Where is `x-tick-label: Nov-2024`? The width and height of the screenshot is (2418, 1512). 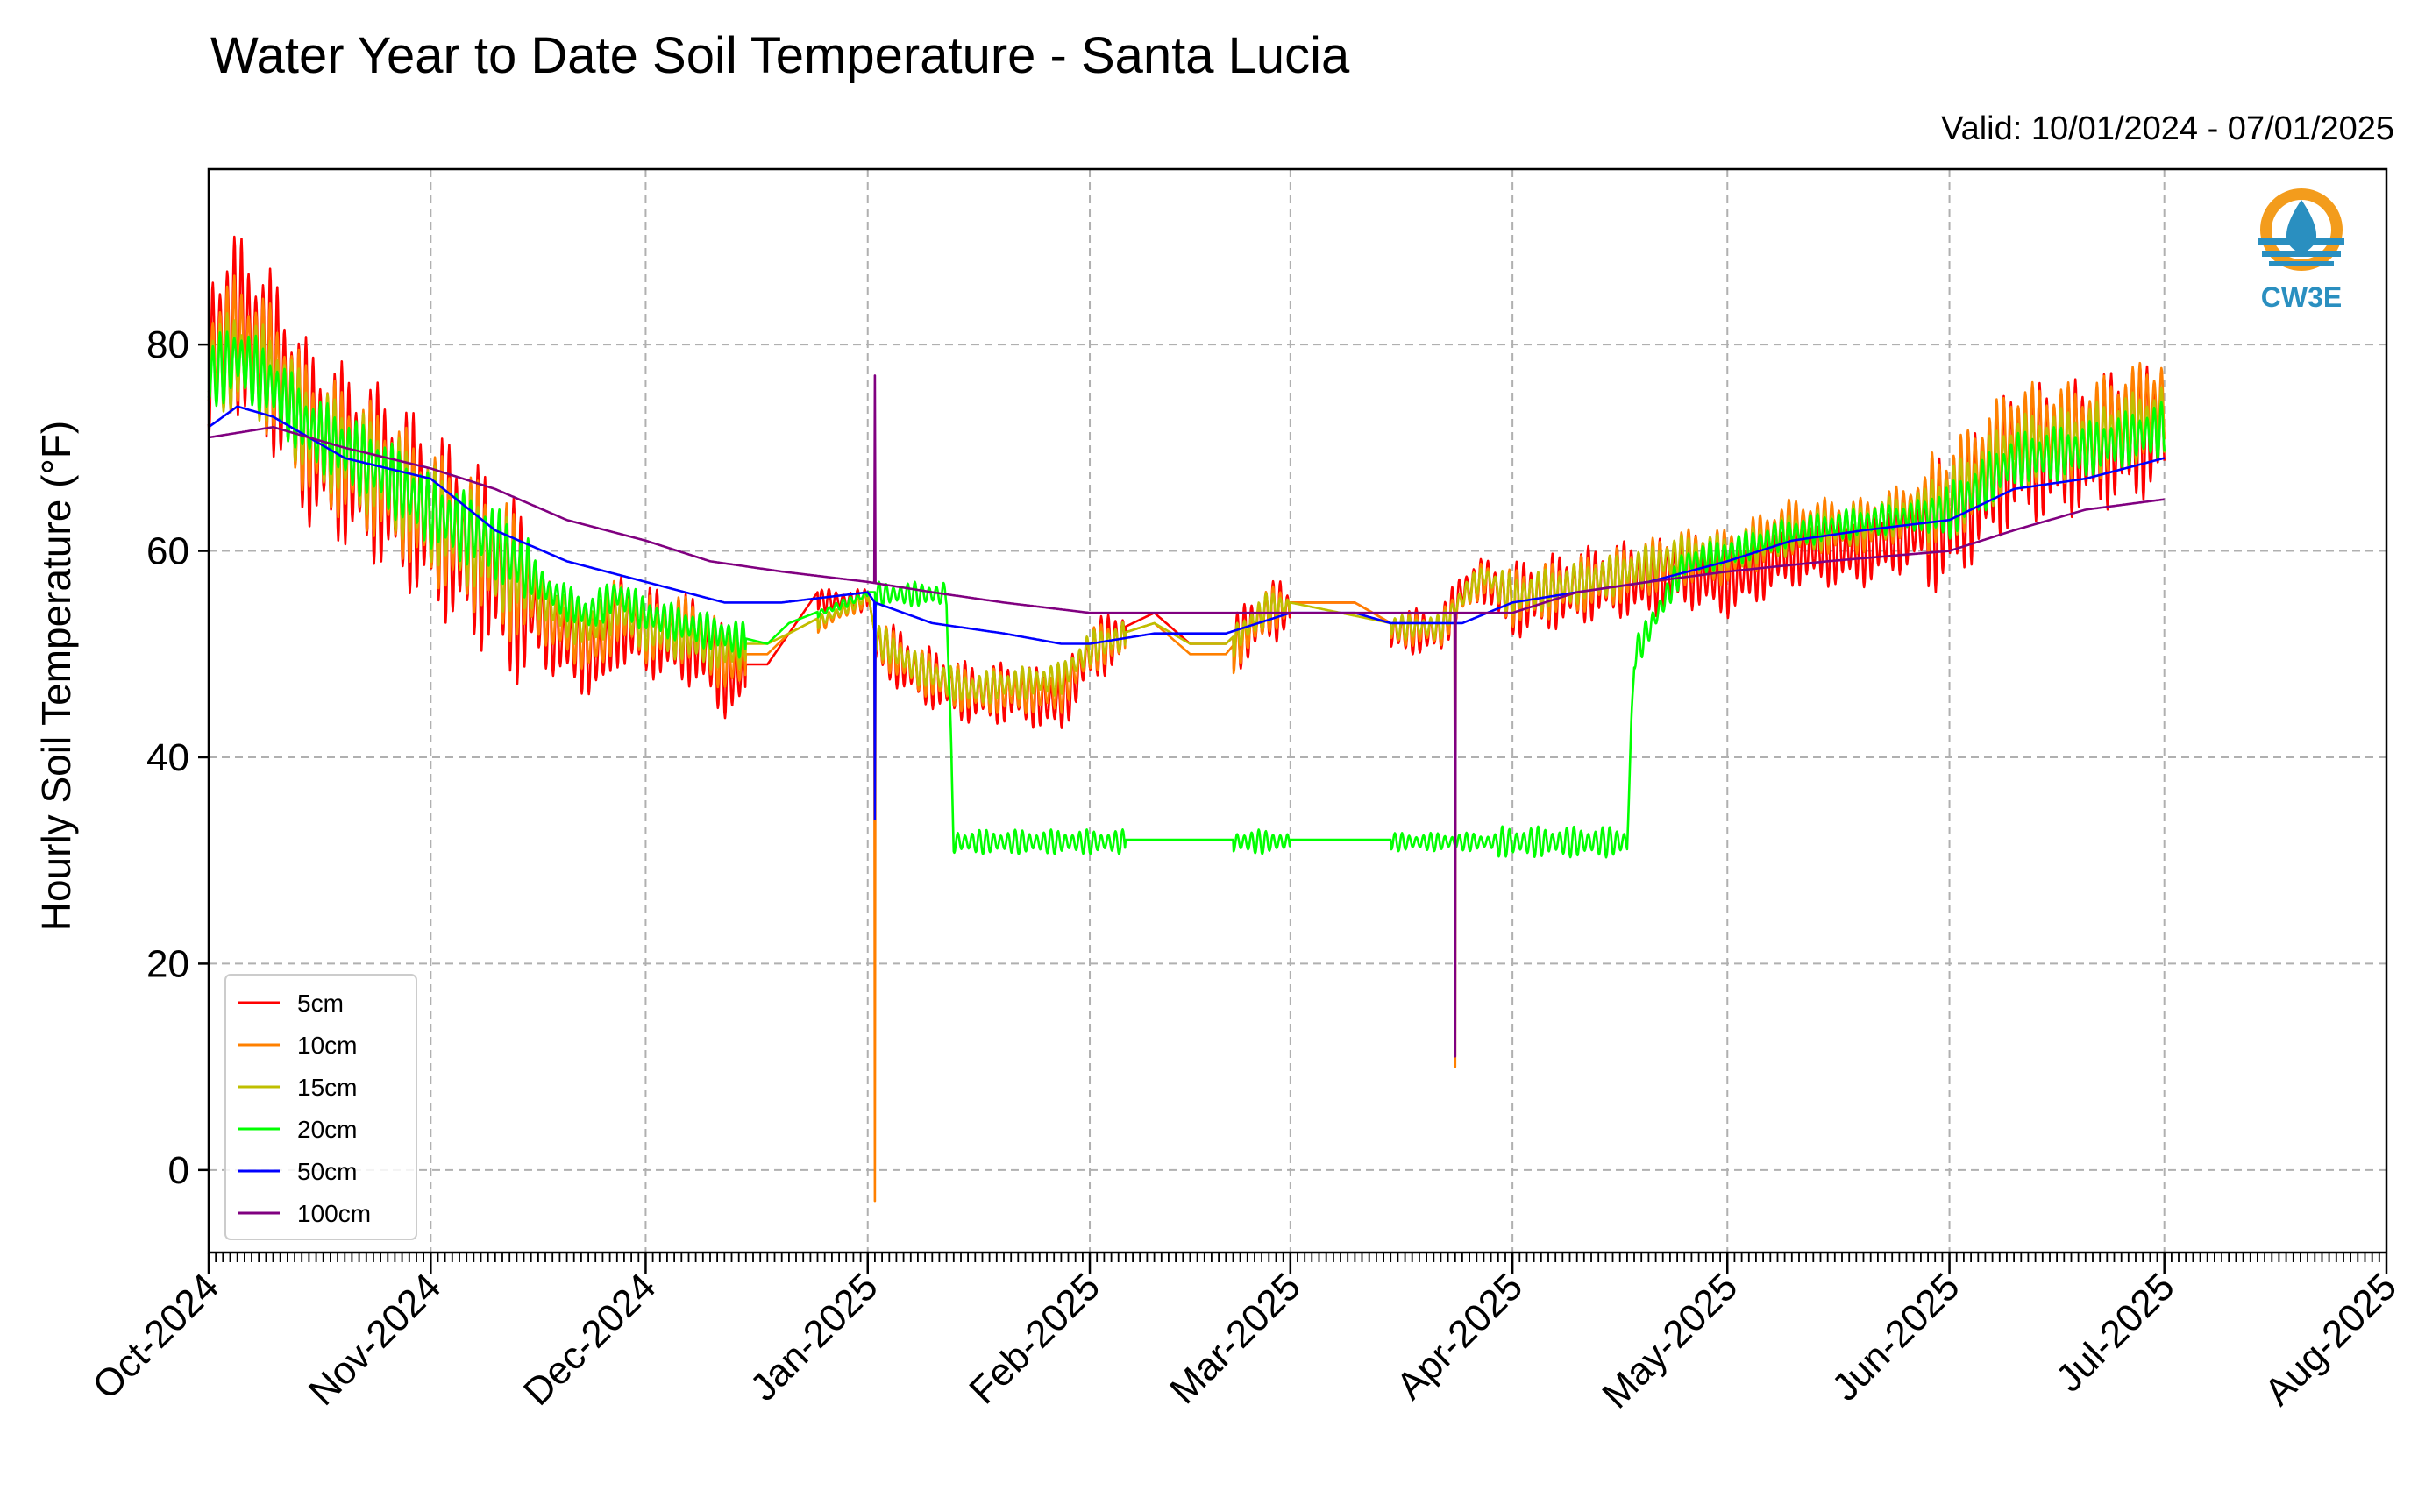 x-tick-label: Nov-2024 is located at coordinates (375, 1339).